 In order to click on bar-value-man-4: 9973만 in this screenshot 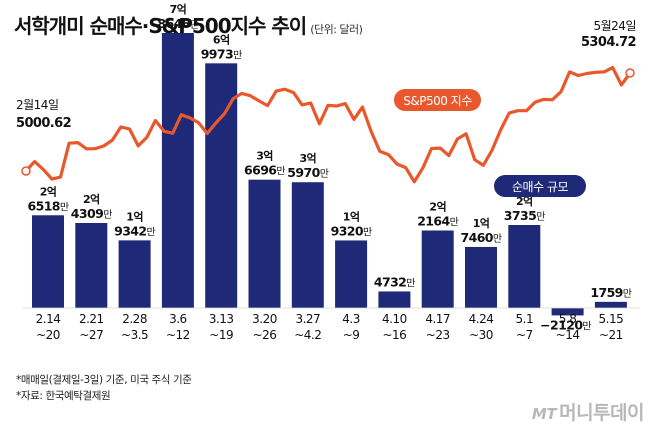, I will do `click(221, 53)`.